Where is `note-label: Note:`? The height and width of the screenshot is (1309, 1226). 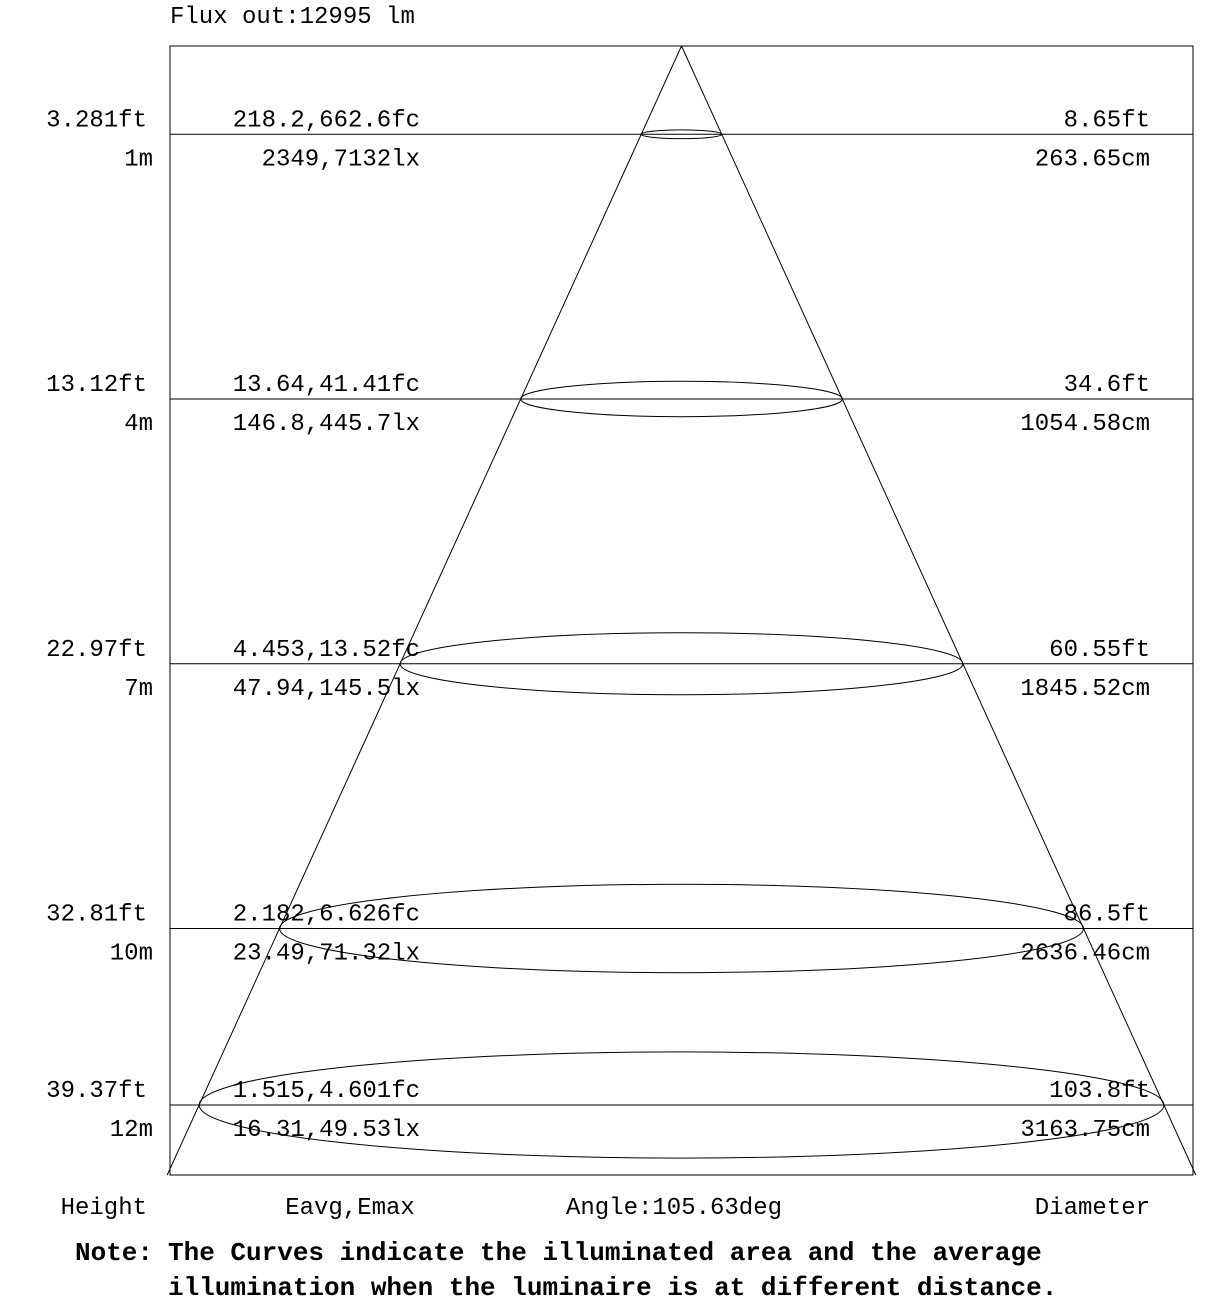 note-label: Note: is located at coordinates (114, 1253).